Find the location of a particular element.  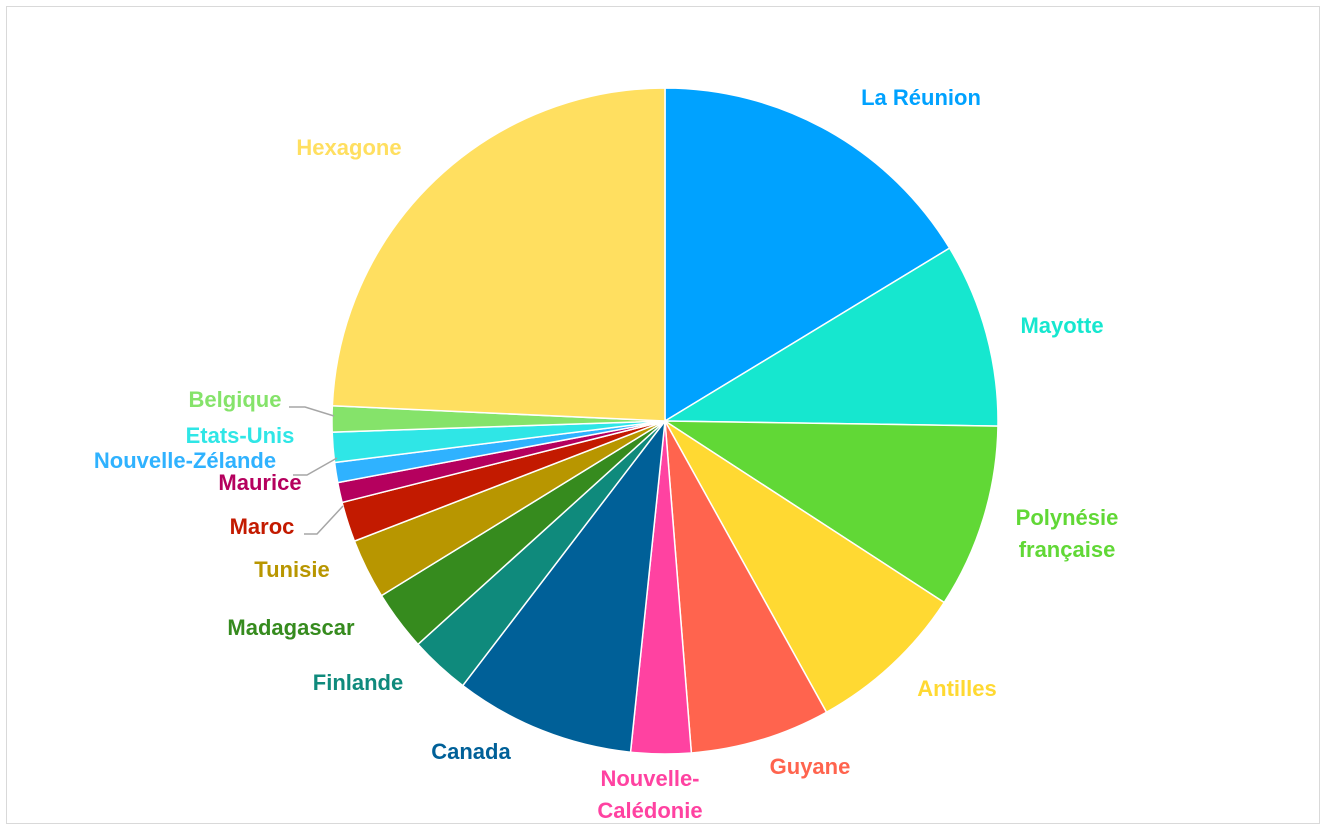

label-tunisie: Tunisie is located at coordinates (291, 569).